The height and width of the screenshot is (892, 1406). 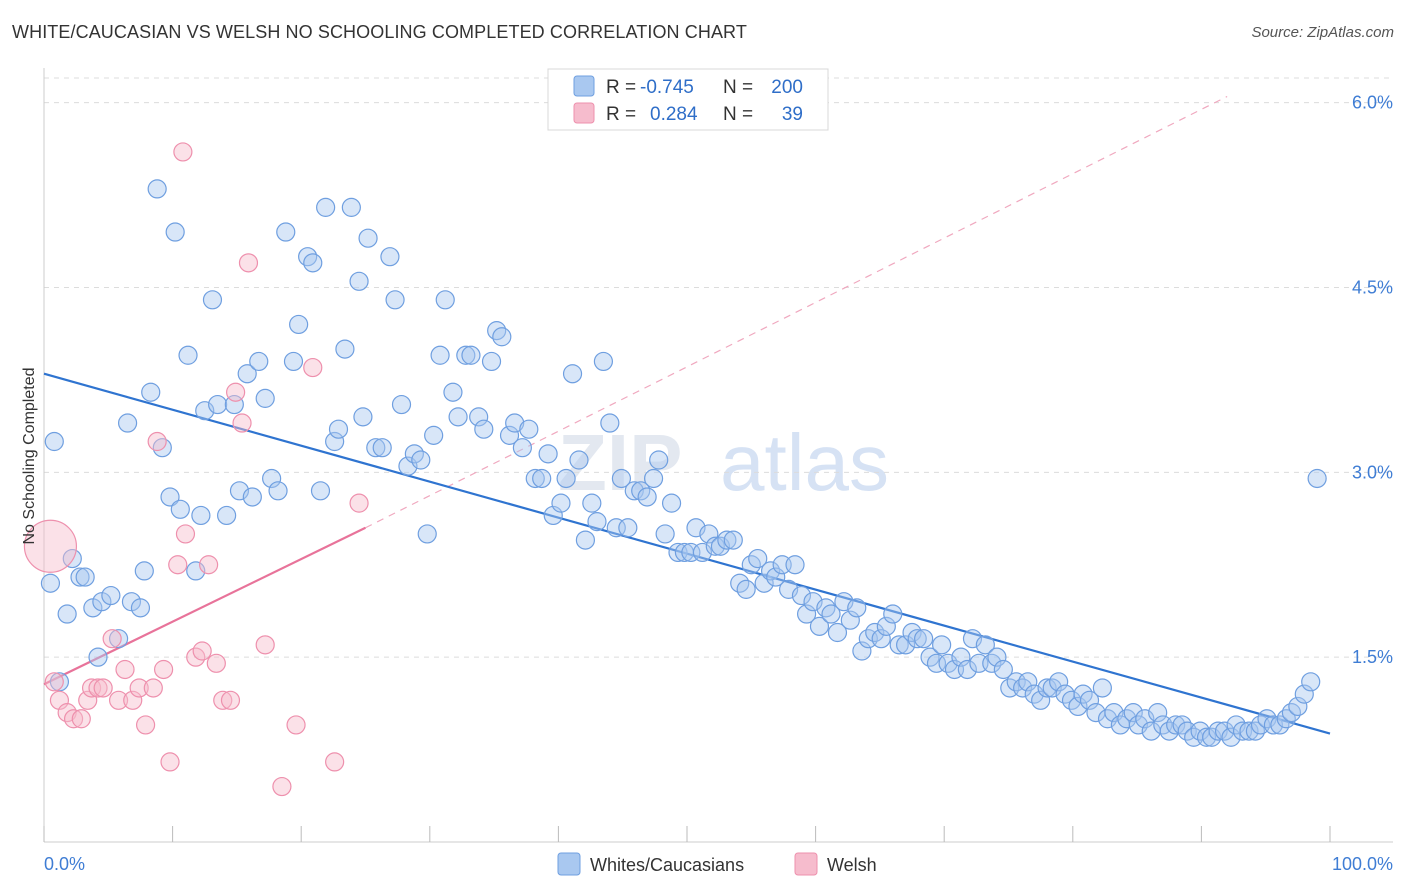 I want to click on legend-swatch-pink, so click(x=806, y=864).